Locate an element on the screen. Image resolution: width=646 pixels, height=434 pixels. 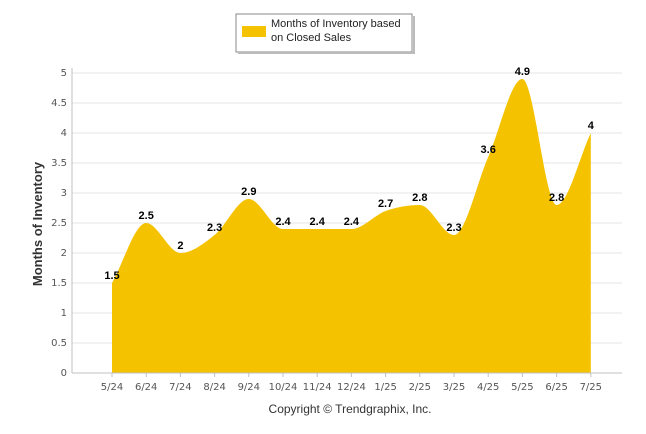
legend-swatch is located at coordinates (254, 31).